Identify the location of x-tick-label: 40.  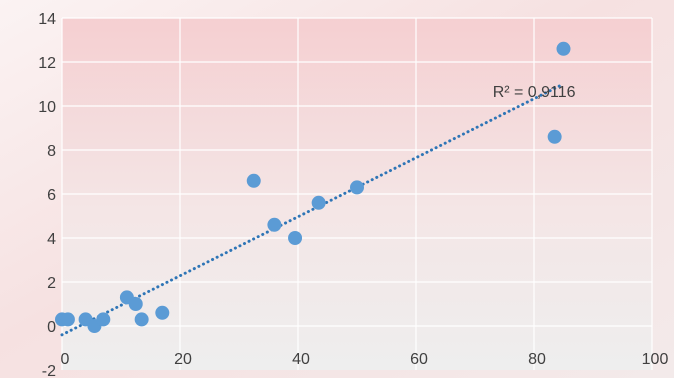
(301, 359).